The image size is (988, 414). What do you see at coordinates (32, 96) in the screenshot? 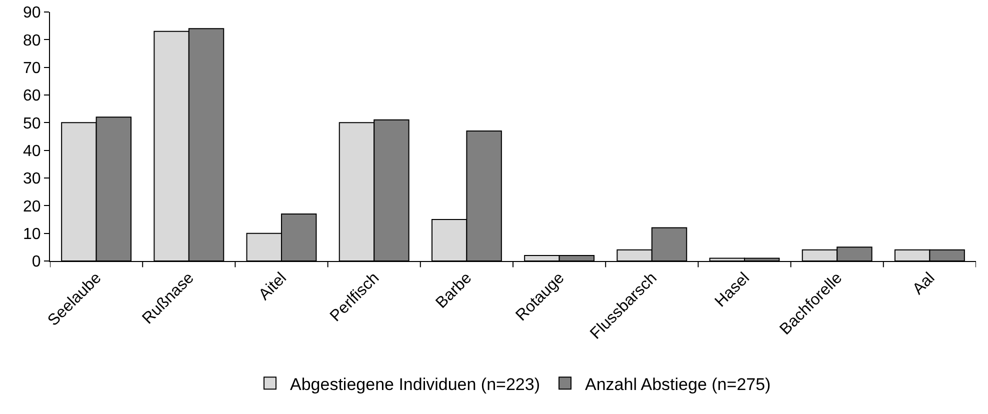
I see `y-tick-label: 60` at bounding box center [32, 96].